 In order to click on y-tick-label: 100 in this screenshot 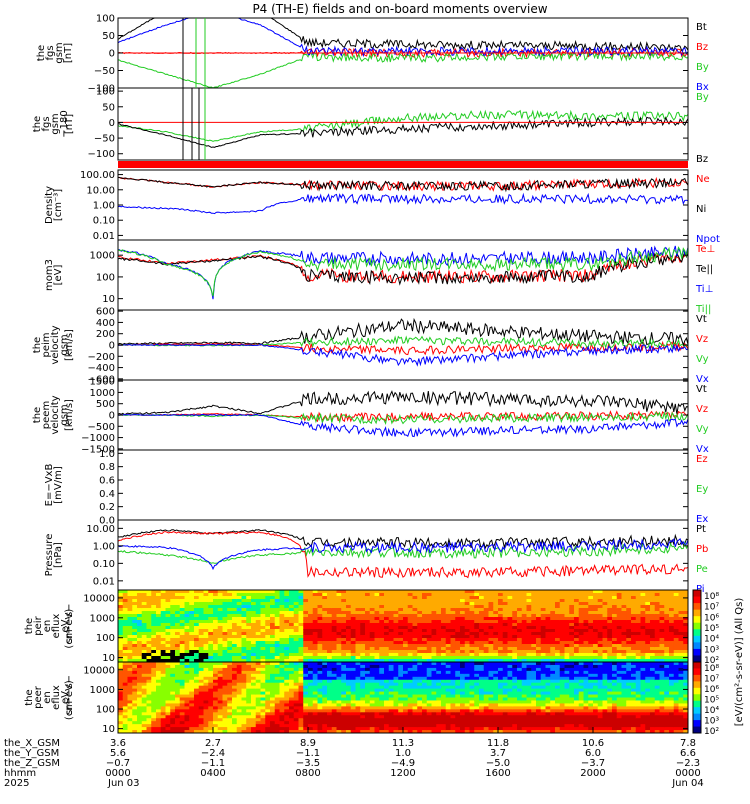, I will do `click(105, 92)`.